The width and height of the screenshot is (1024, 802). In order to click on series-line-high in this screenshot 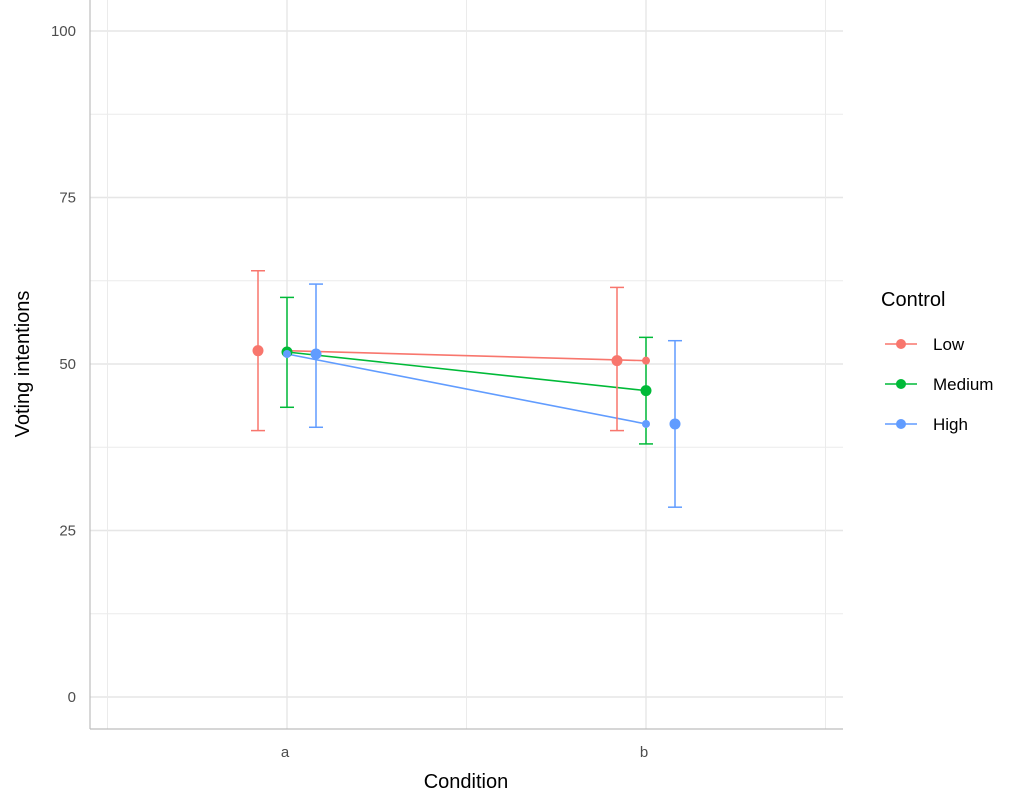, I will do `click(466, 389)`.